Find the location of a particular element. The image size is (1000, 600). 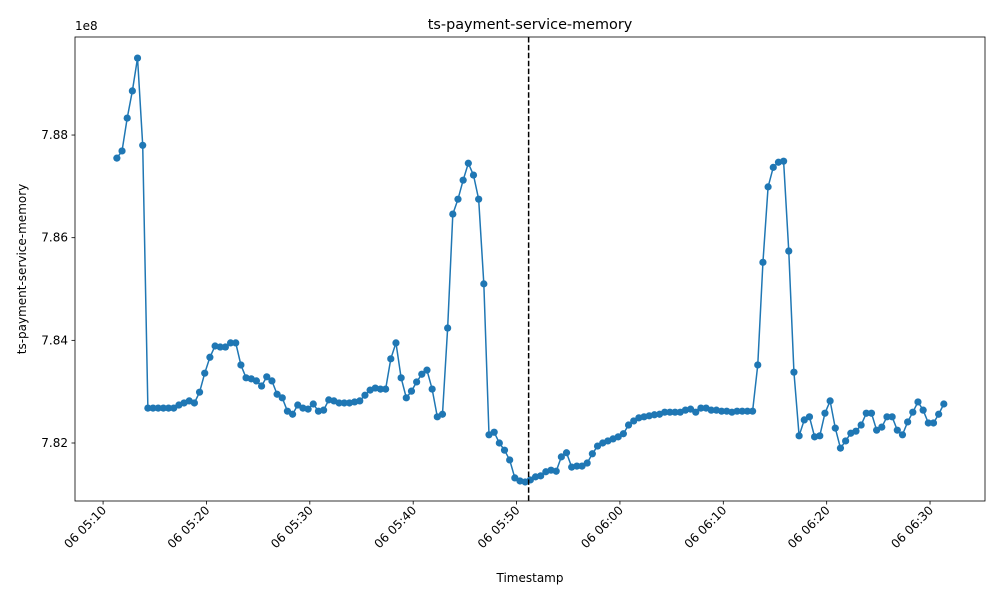

chart-title: ts-payment-service-memory is located at coordinates (530, 25).